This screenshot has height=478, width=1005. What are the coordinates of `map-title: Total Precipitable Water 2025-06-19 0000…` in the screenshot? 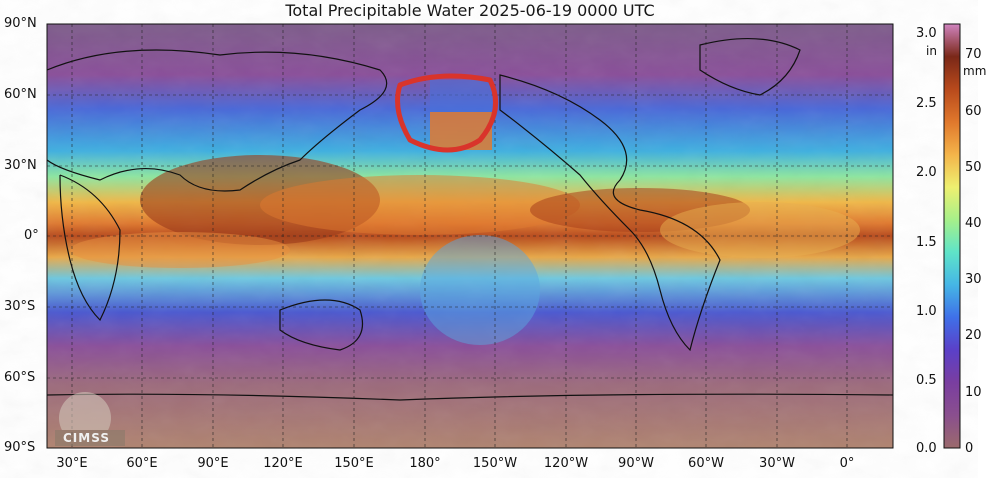 It's located at (470, 10).